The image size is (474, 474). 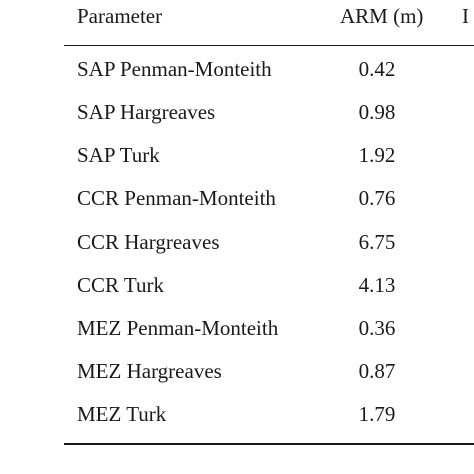 I want to click on row-parameter: MEZ Hargreaves, so click(x=149, y=371).